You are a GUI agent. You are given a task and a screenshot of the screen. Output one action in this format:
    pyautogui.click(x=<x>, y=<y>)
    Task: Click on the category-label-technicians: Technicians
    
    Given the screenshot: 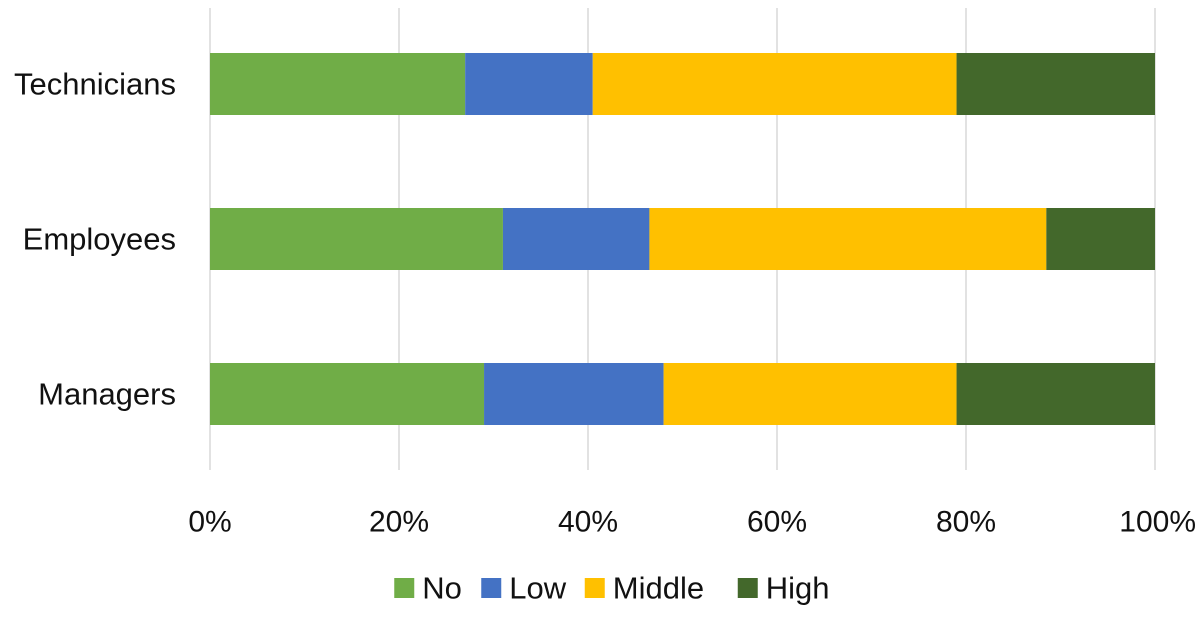 What is the action you would take?
    pyautogui.click(x=95, y=84)
    